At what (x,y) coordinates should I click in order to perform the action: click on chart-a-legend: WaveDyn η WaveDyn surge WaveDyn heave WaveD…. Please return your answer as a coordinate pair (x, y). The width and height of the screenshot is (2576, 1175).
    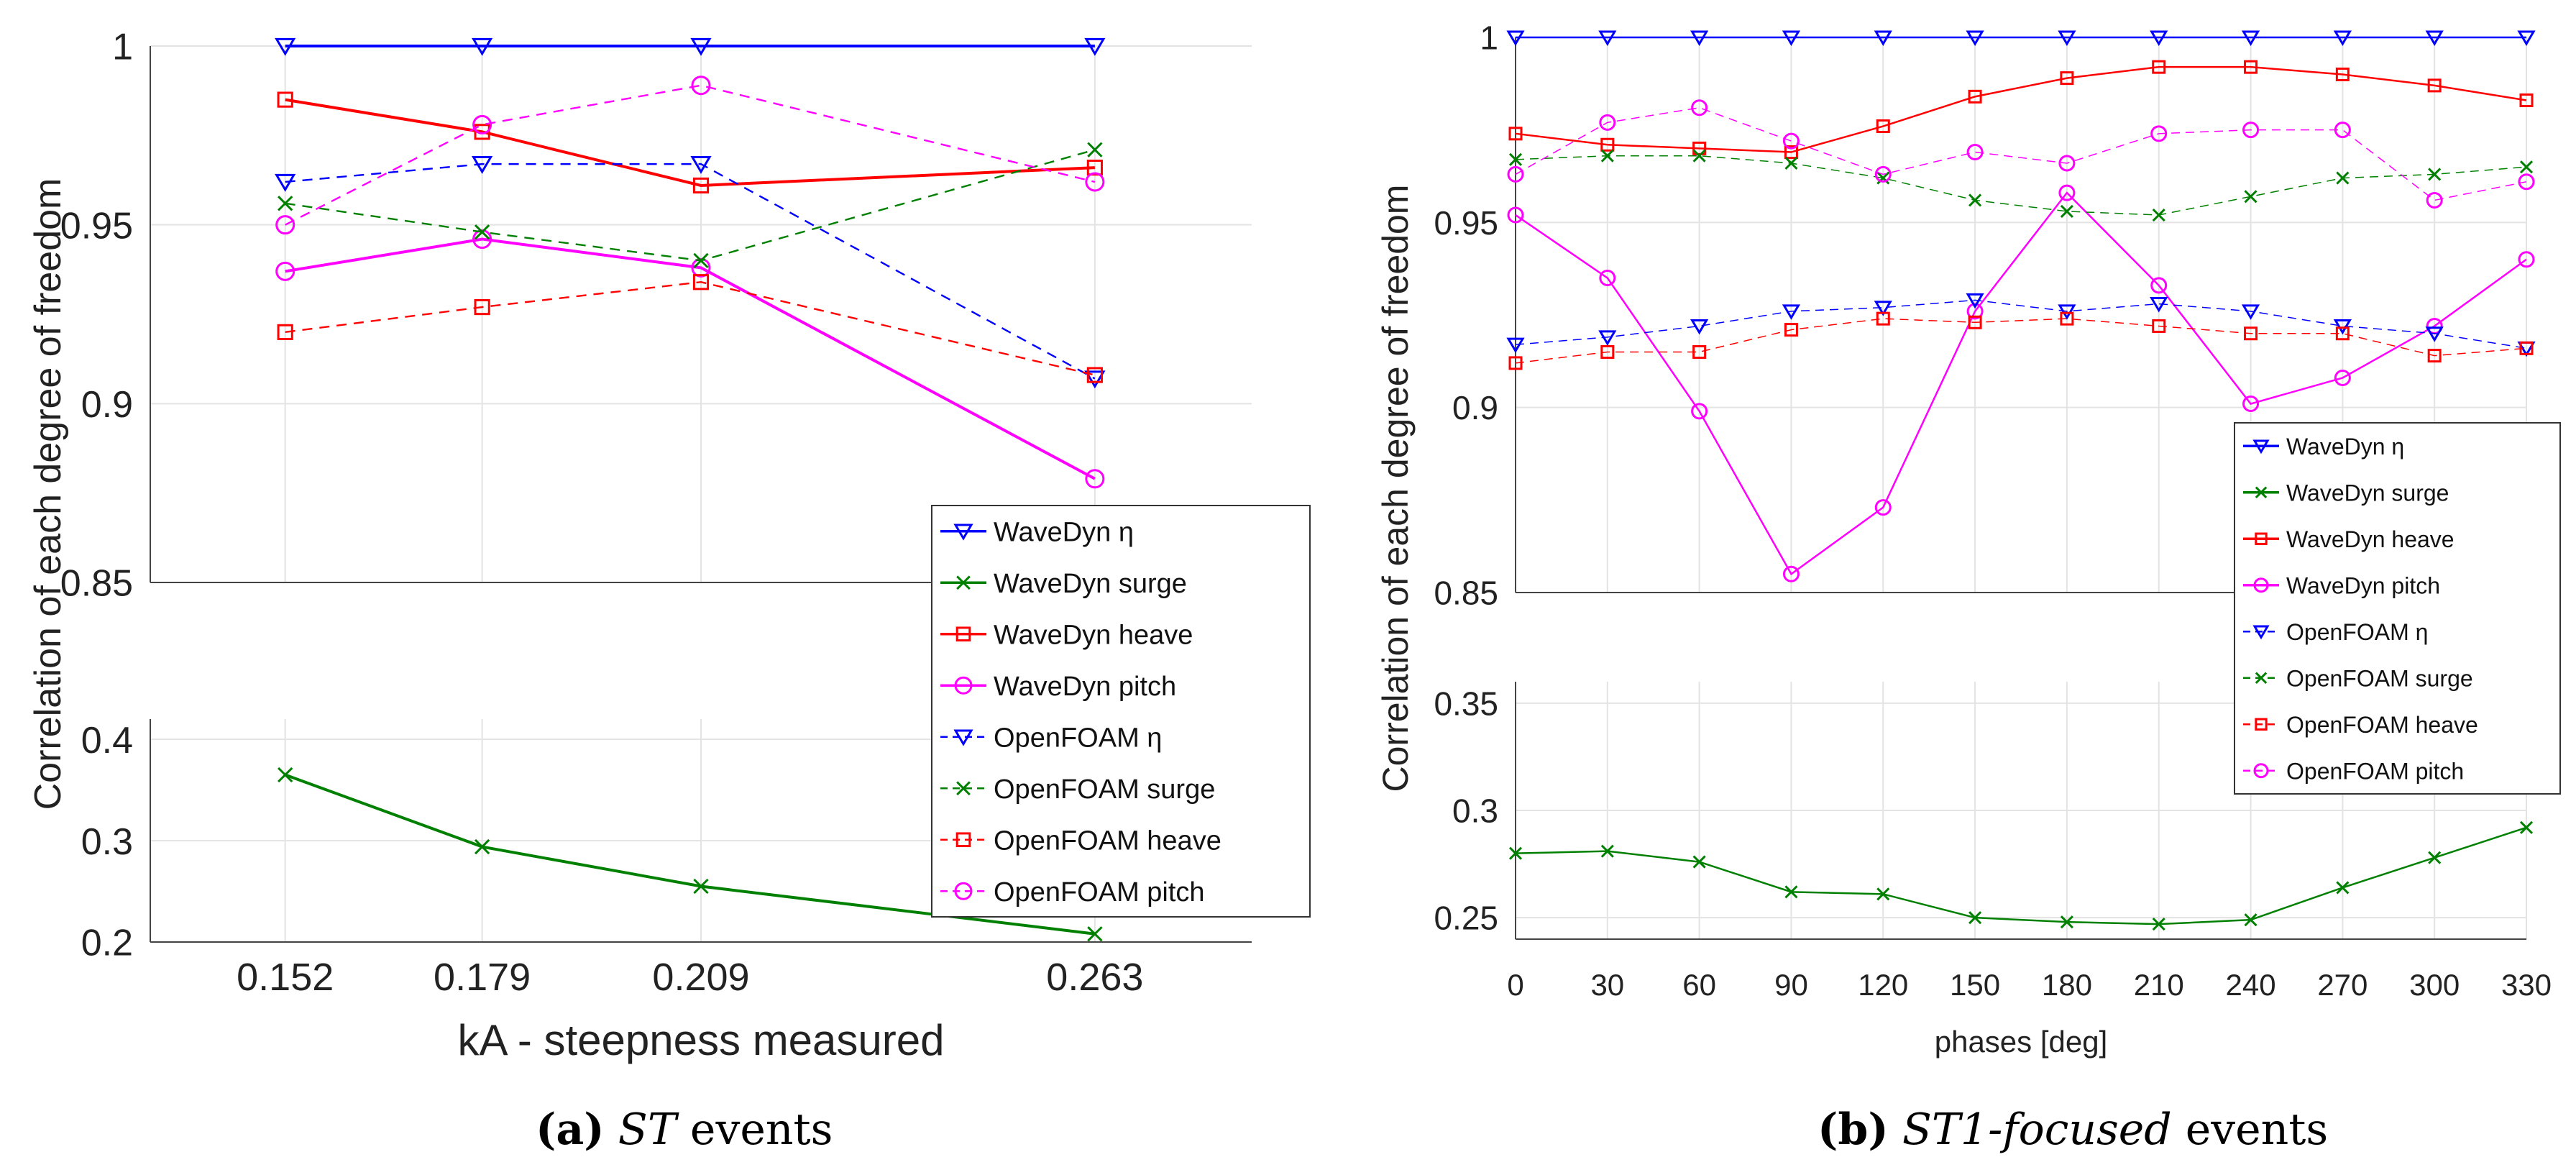
    Looking at the image, I should click on (1121, 711).